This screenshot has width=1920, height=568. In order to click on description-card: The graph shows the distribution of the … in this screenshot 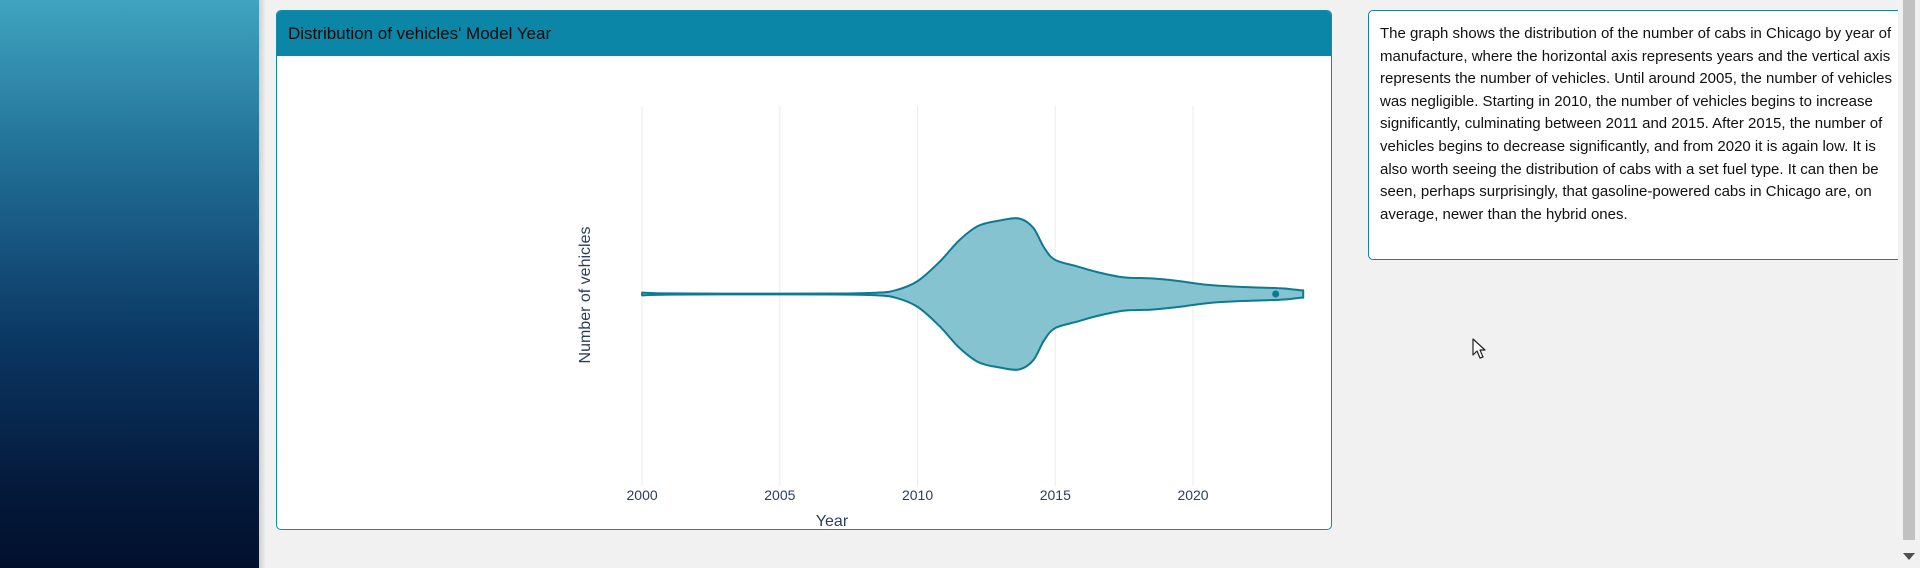, I will do `click(1641, 135)`.